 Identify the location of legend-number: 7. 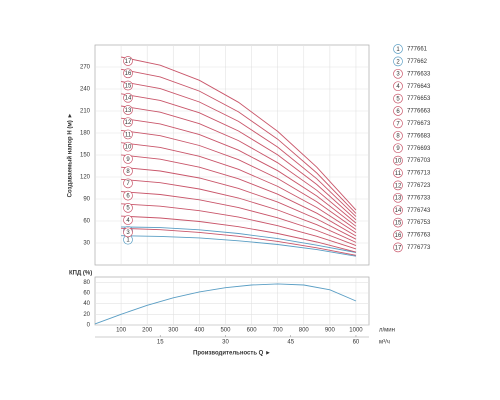
(398, 124).